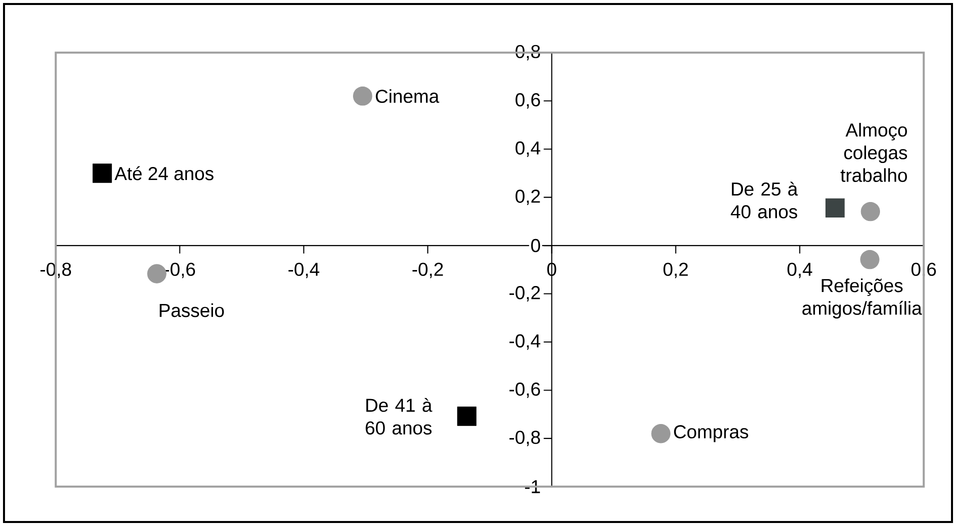  I want to click on annotation: De 41 à 60 anos, so click(399, 416).